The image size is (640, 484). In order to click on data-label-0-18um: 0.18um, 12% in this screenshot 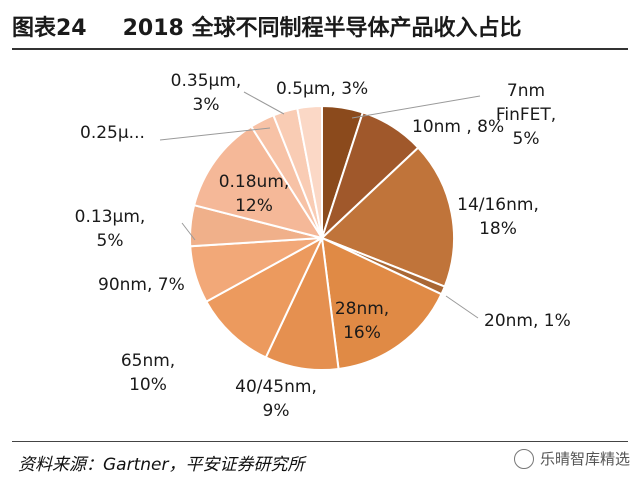, I will do `click(254, 194)`.